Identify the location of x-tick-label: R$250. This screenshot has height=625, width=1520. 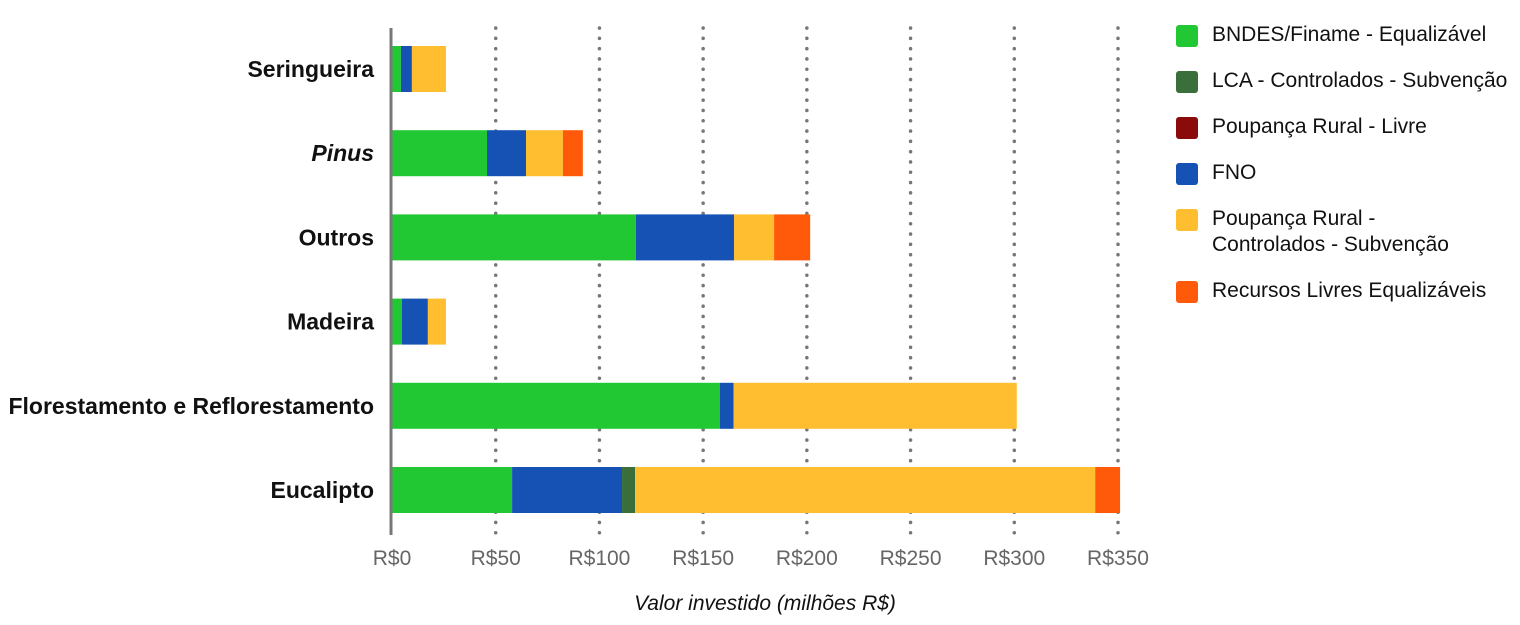
(911, 558).